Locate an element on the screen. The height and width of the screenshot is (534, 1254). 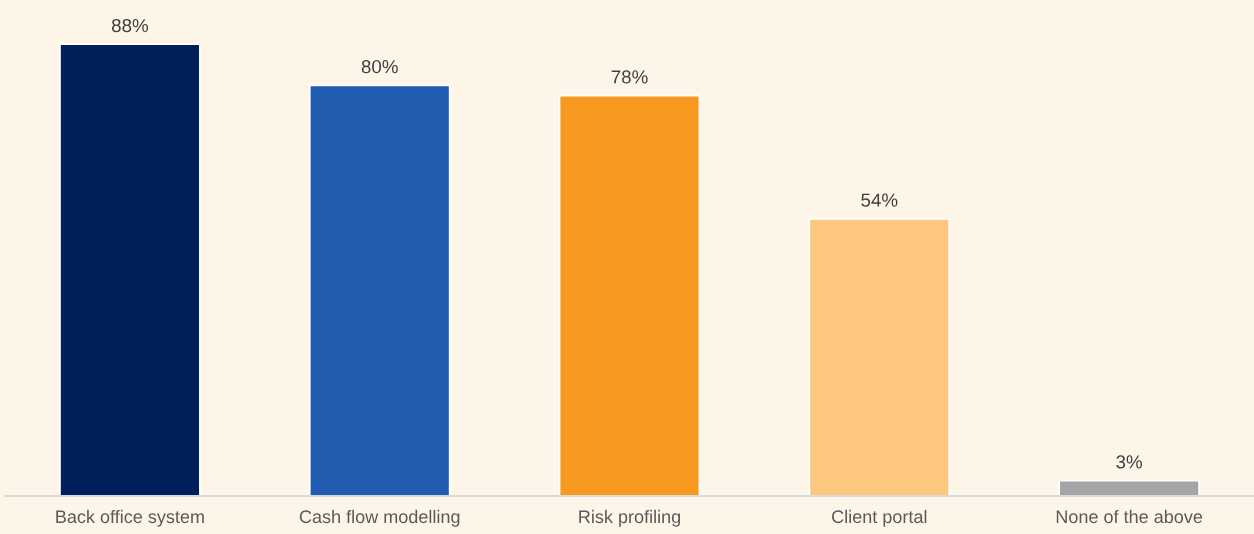
x-tick-label: Risk profiling is located at coordinates (630, 518).